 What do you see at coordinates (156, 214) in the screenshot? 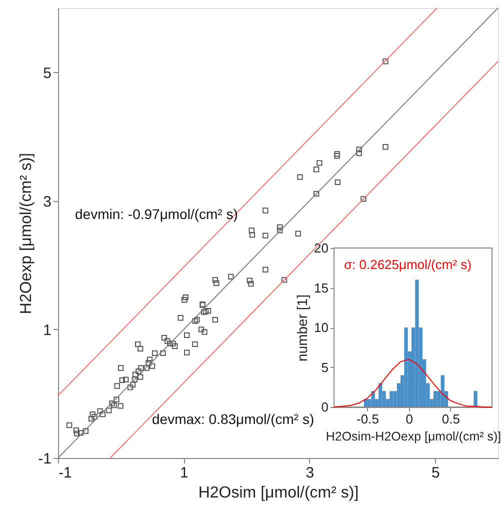
I see `annotation: devmin: -0.97μmol/(cm² s)` at bounding box center [156, 214].